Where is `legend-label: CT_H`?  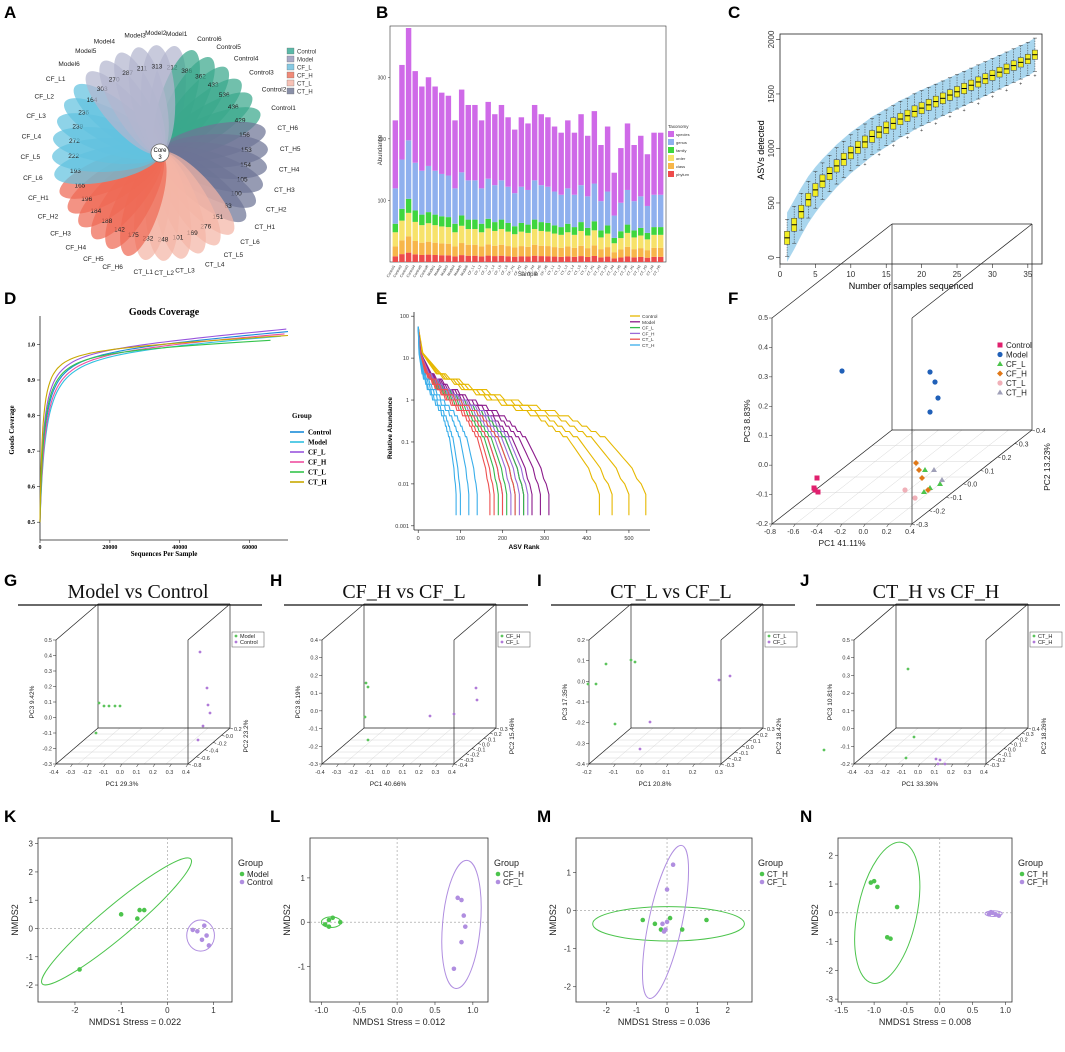
legend-label: CT_H is located at coordinates (777, 874).